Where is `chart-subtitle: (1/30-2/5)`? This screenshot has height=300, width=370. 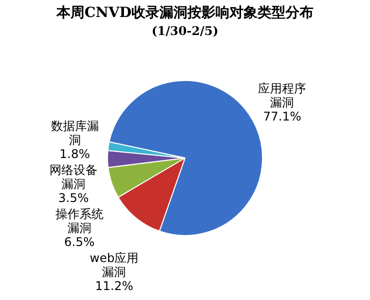 chart-subtitle: (1/30-2/5) is located at coordinates (185, 31).